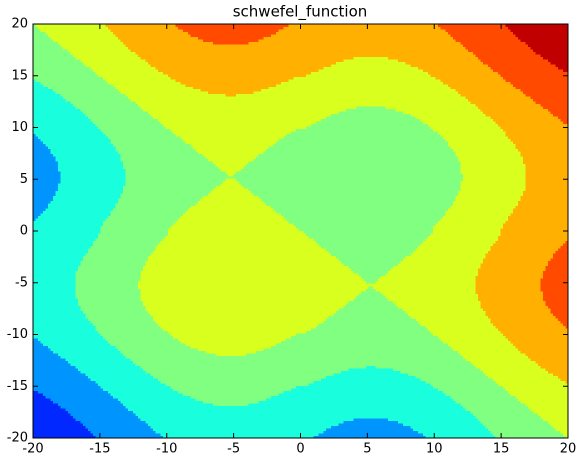 Image resolution: width=580 pixels, height=459 pixels. I want to click on chart-title: schwefel_function, so click(300, 12).